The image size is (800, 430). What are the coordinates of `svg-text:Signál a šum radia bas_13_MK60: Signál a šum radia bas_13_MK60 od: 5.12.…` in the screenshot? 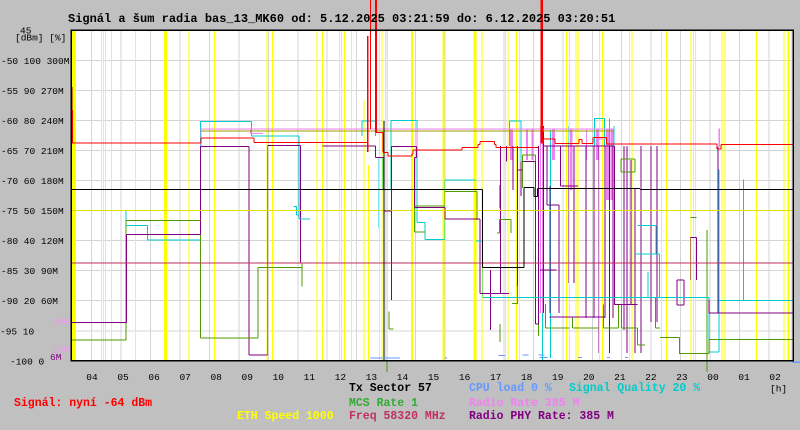 It's located at (341, 19).